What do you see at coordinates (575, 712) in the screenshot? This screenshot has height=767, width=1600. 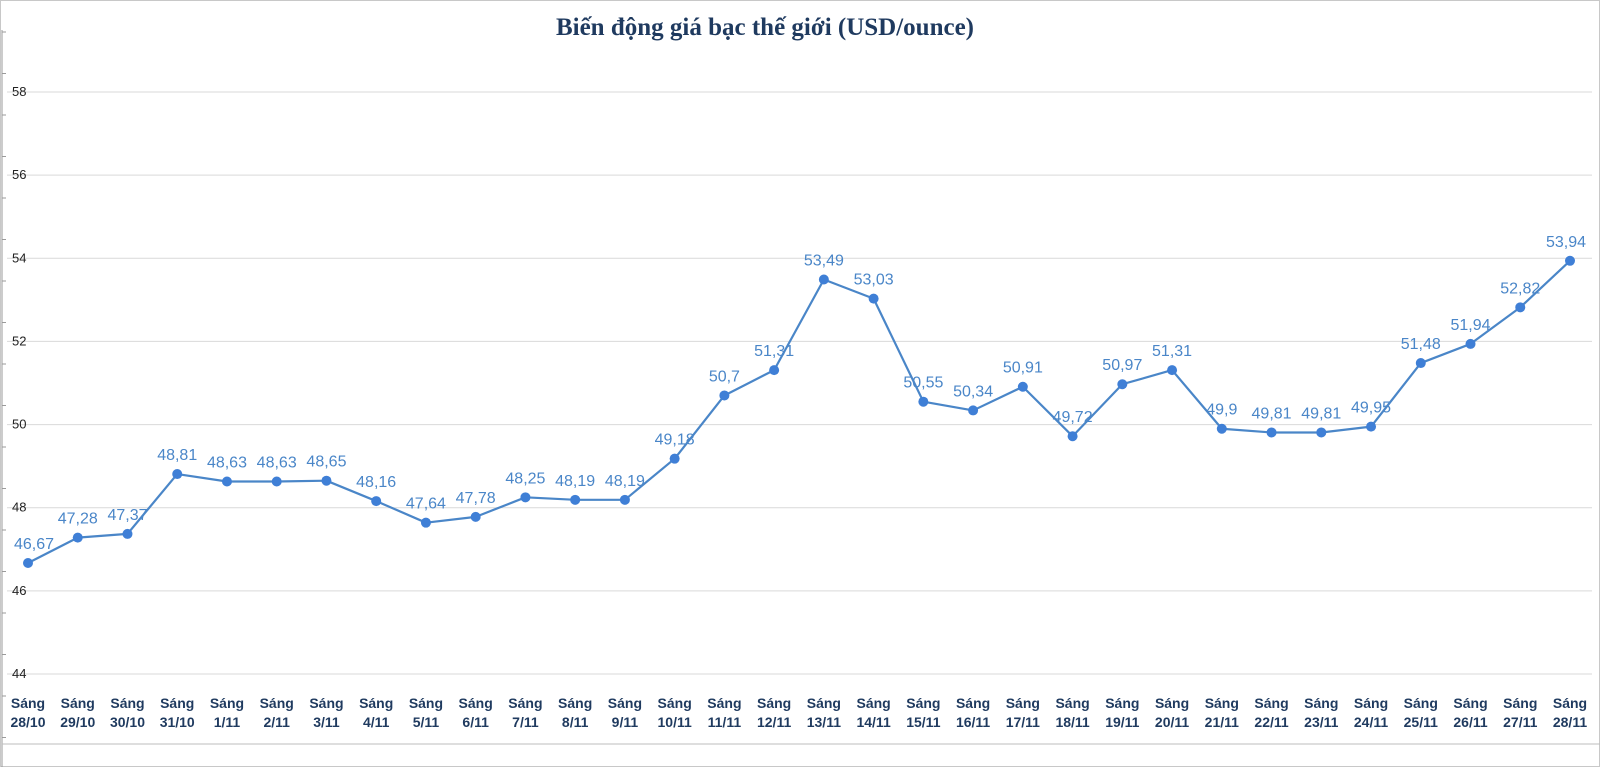 I see `x-tick-label: Sáng 8/11` at bounding box center [575, 712].